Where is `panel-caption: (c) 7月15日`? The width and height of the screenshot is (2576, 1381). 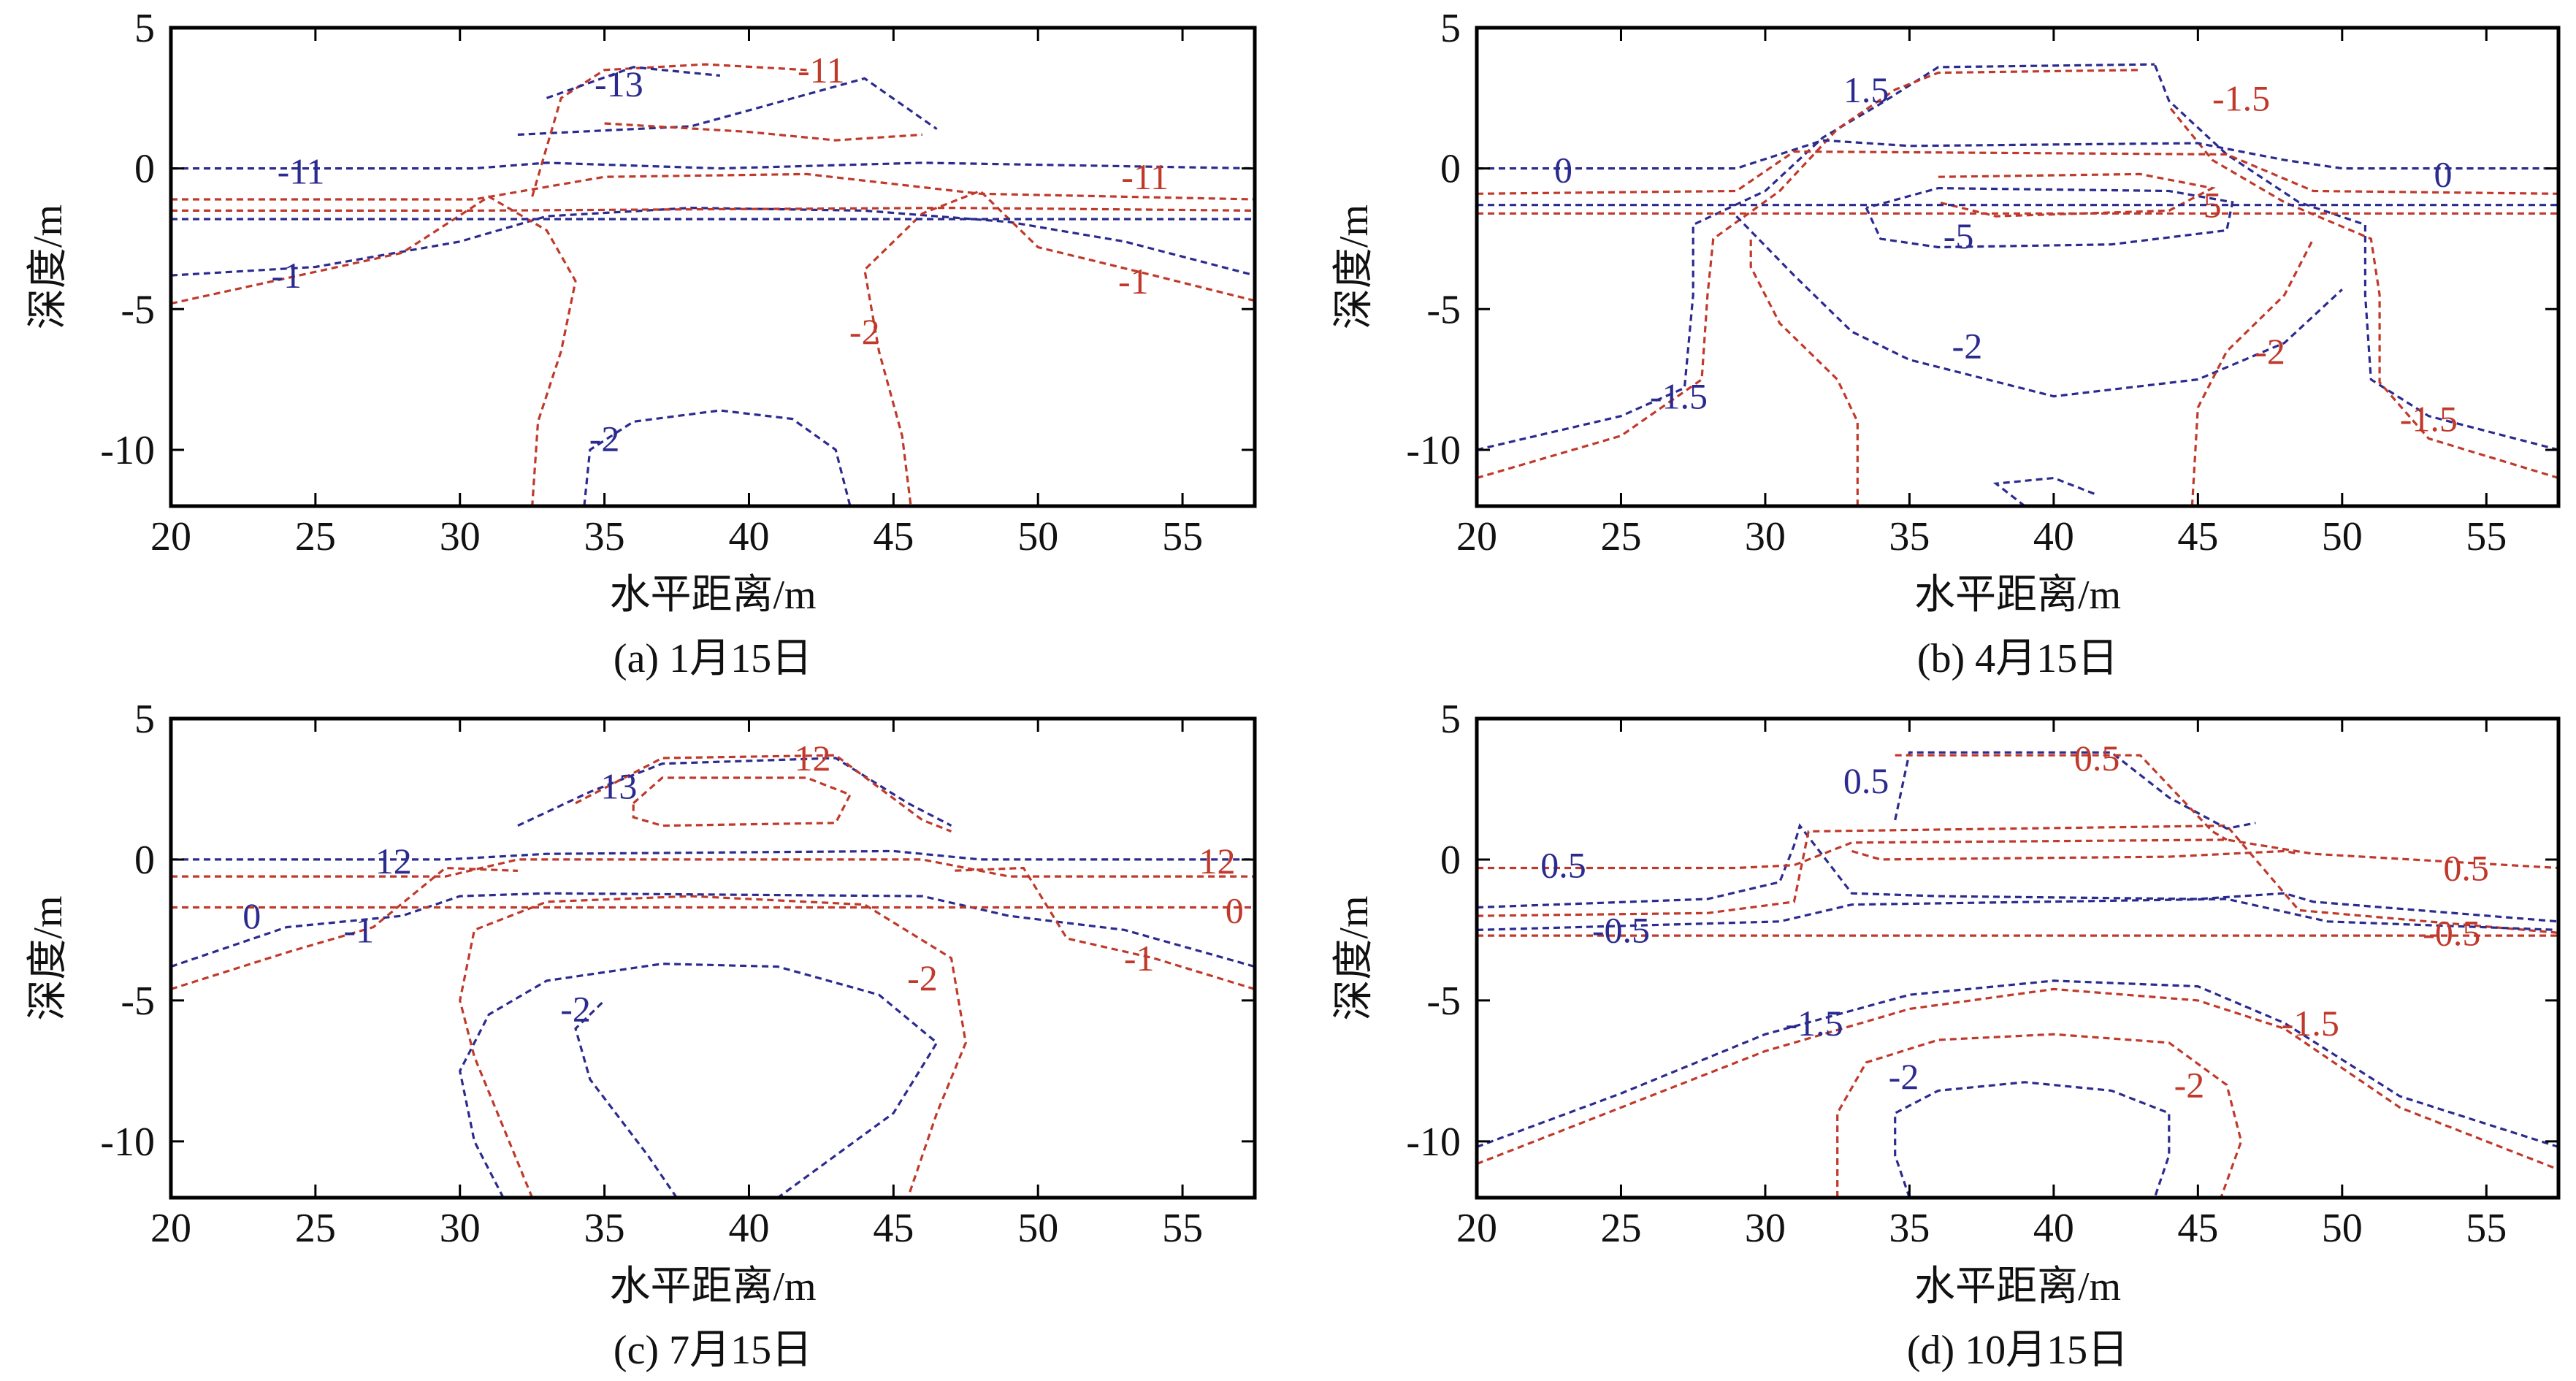
panel-caption: (c) 7月15日 is located at coordinates (713, 1351).